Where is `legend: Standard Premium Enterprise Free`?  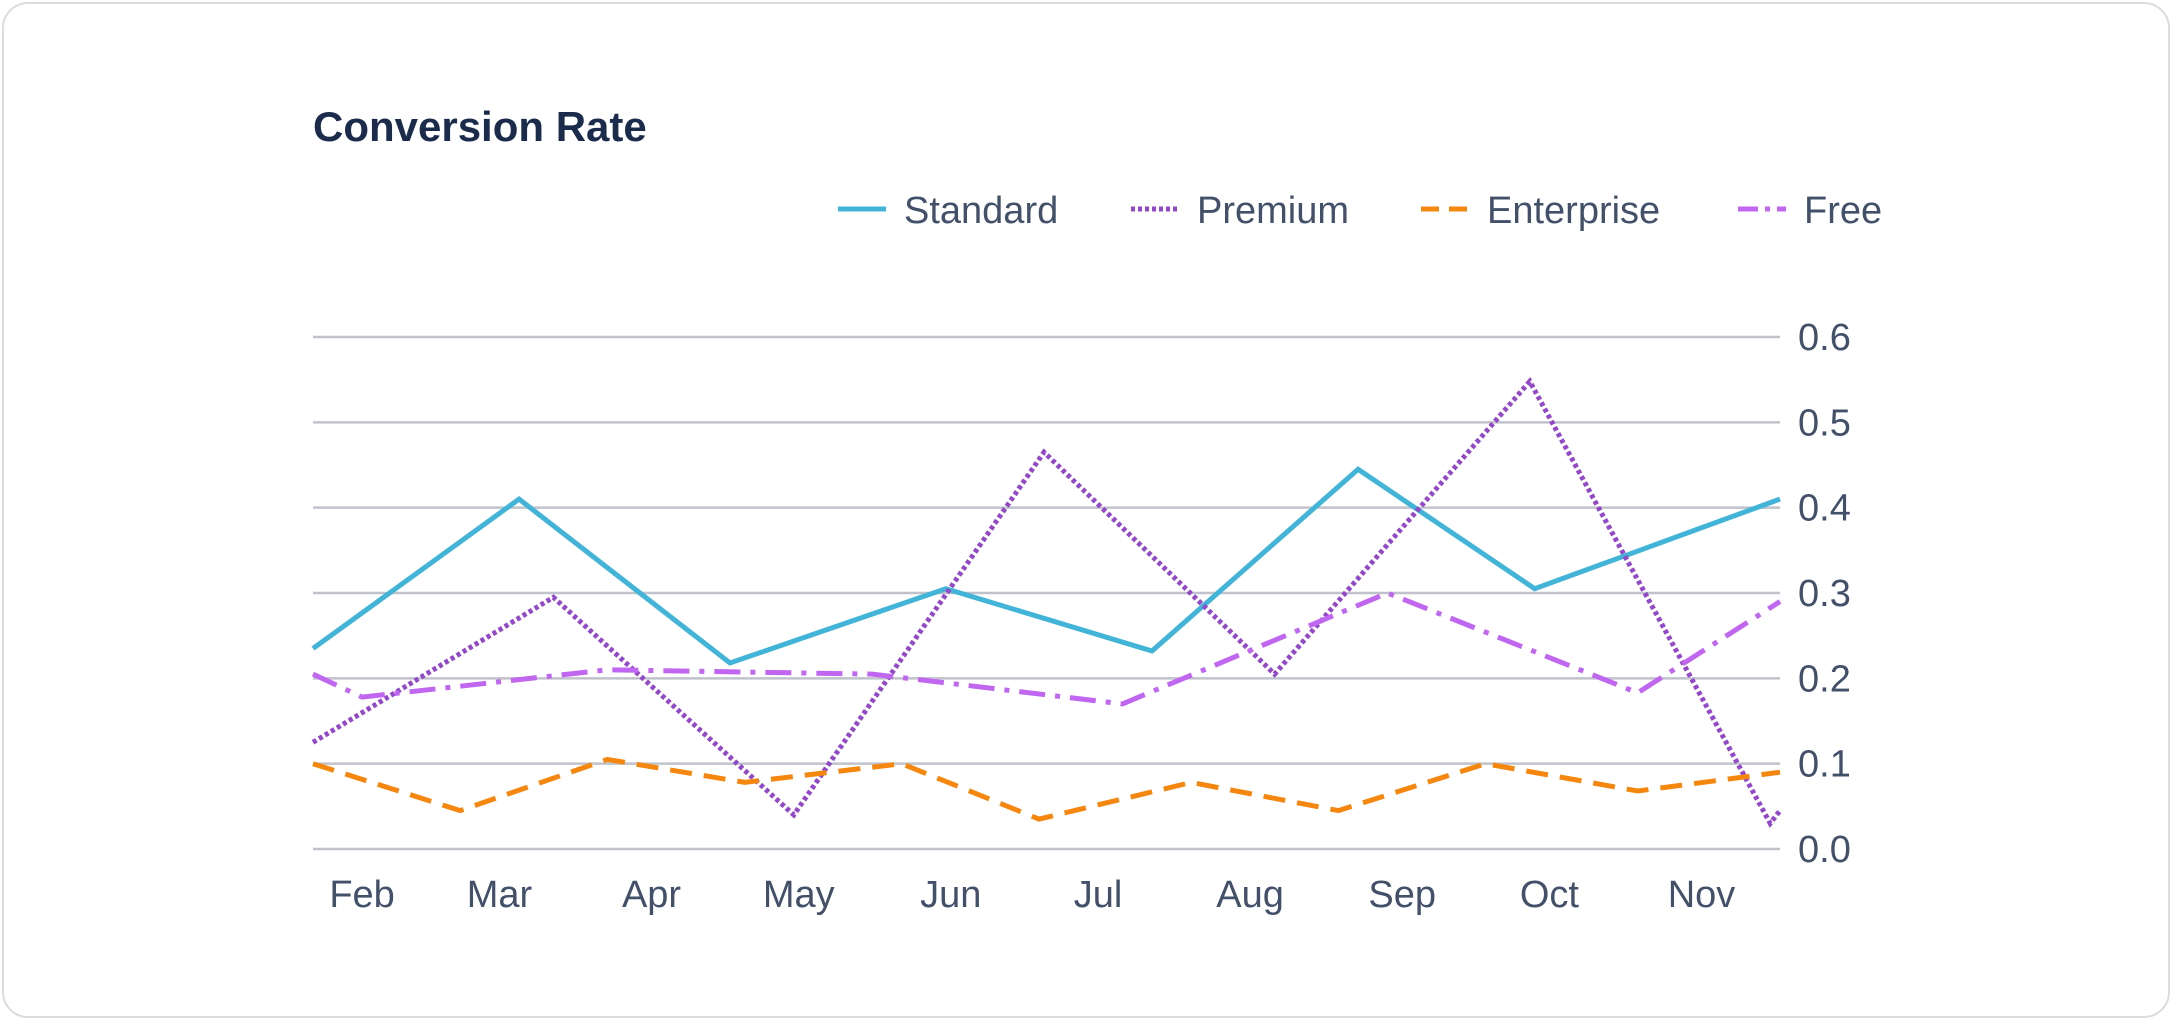
legend: Standard Premium Enterprise Free is located at coordinates (1360, 211).